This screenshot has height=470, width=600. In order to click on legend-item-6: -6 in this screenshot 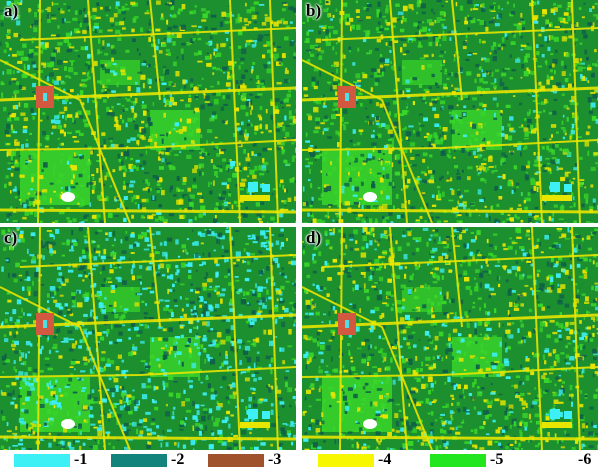, I will do `click(554, 460)`.